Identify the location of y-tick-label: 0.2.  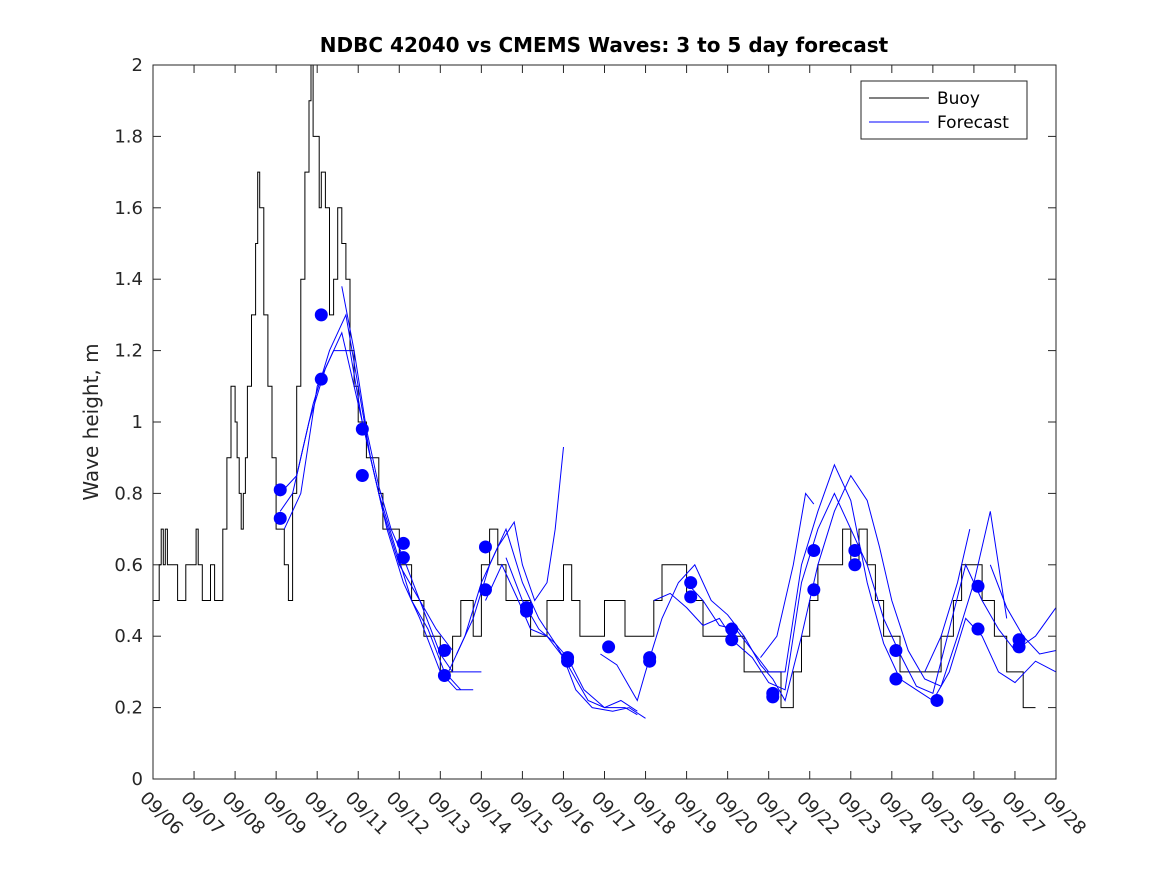
(128, 708).